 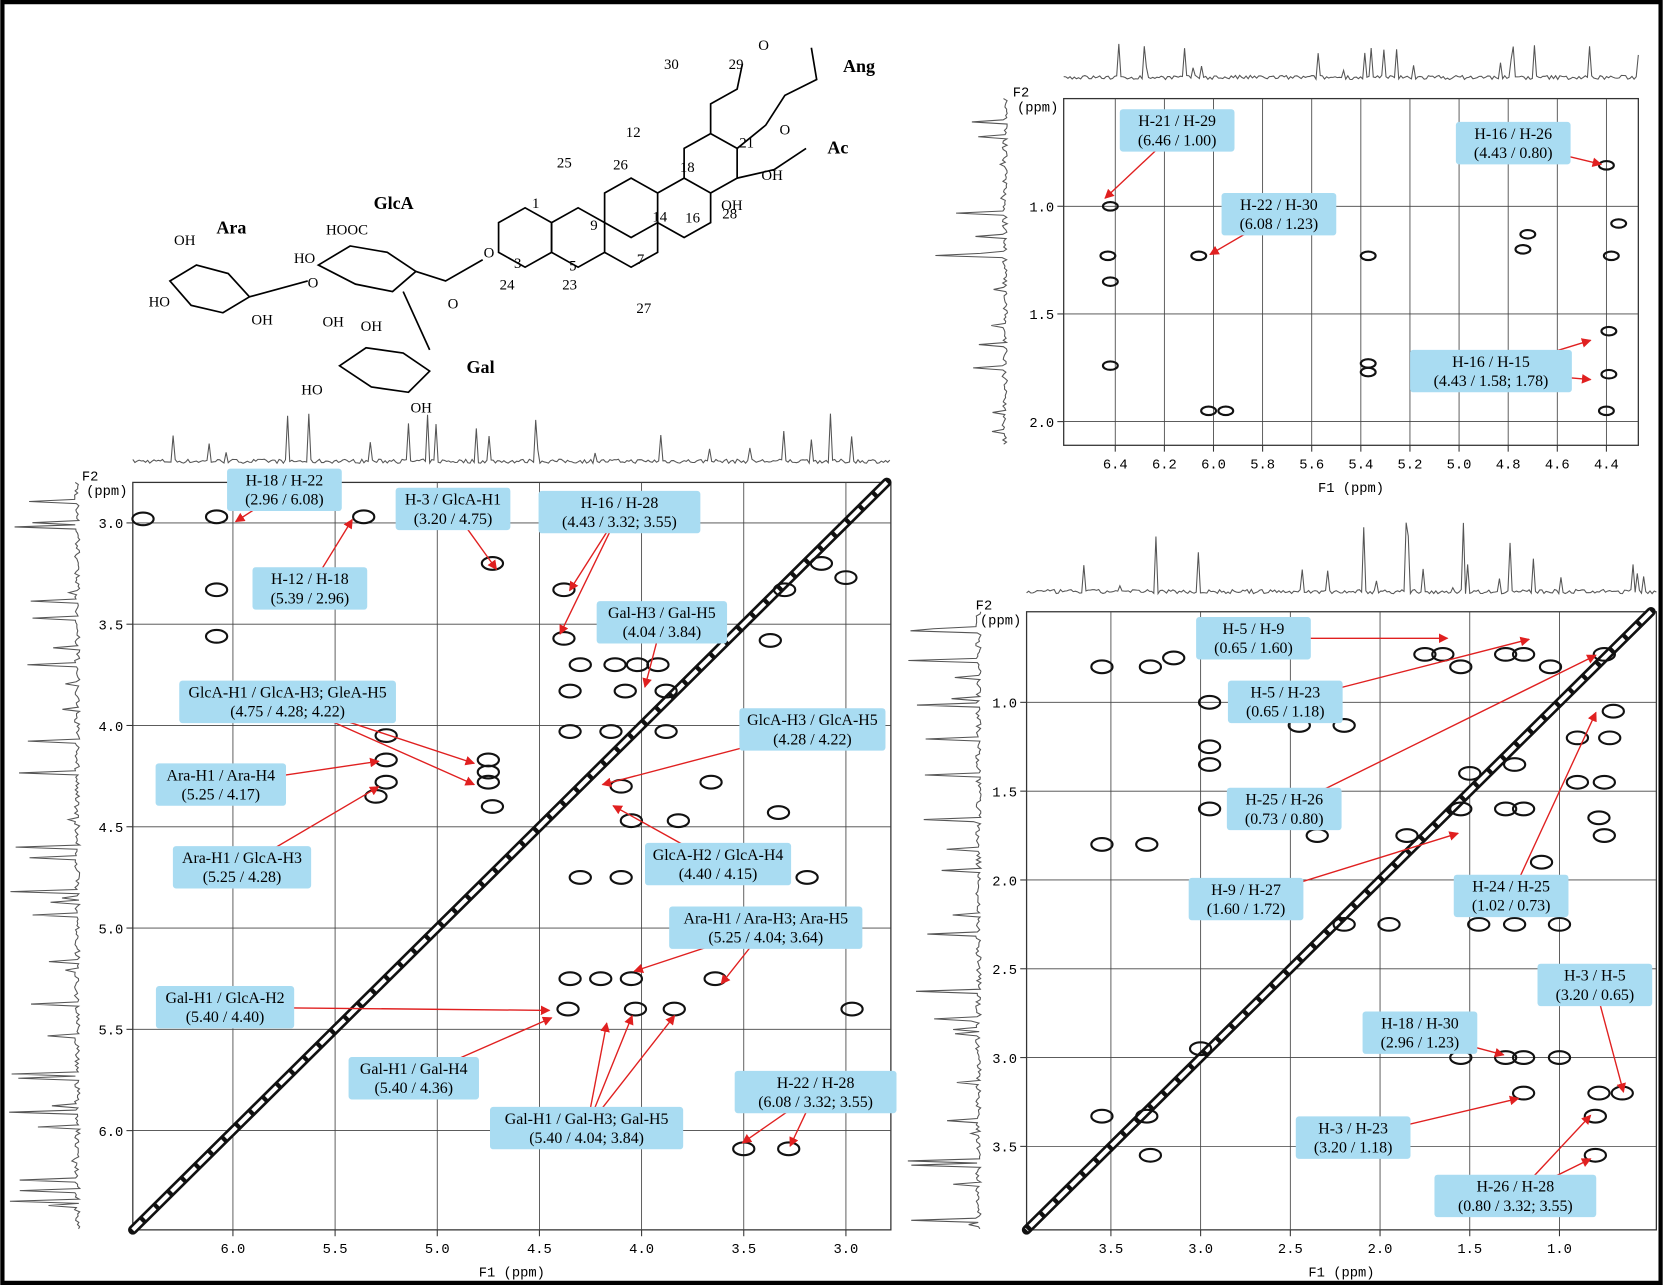 What do you see at coordinates (569, 285) in the screenshot?
I see `structure-label: 23` at bounding box center [569, 285].